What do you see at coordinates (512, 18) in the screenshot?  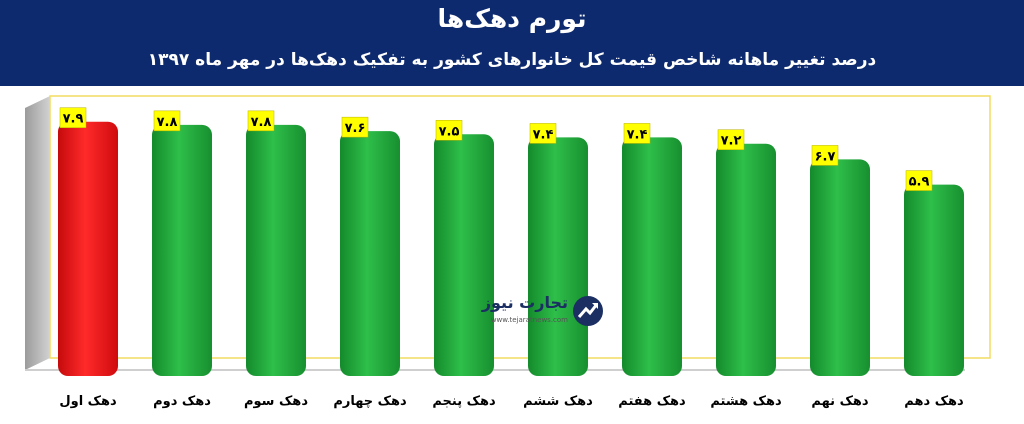 I see `chart-title: تورم دهک‌ها` at bounding box center [512, 18].